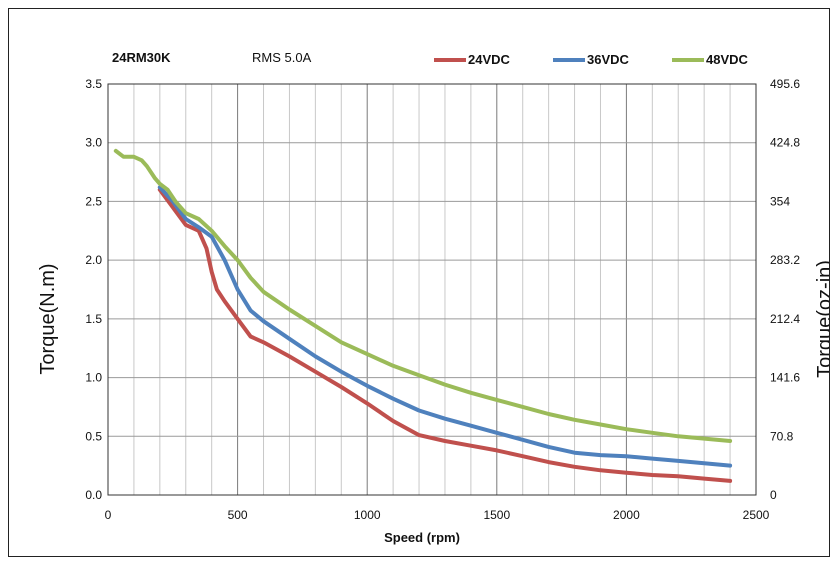  Describe the element at coordinates (496, 515) in the screenshot. I see `x-tick-label: 1500` at that location.